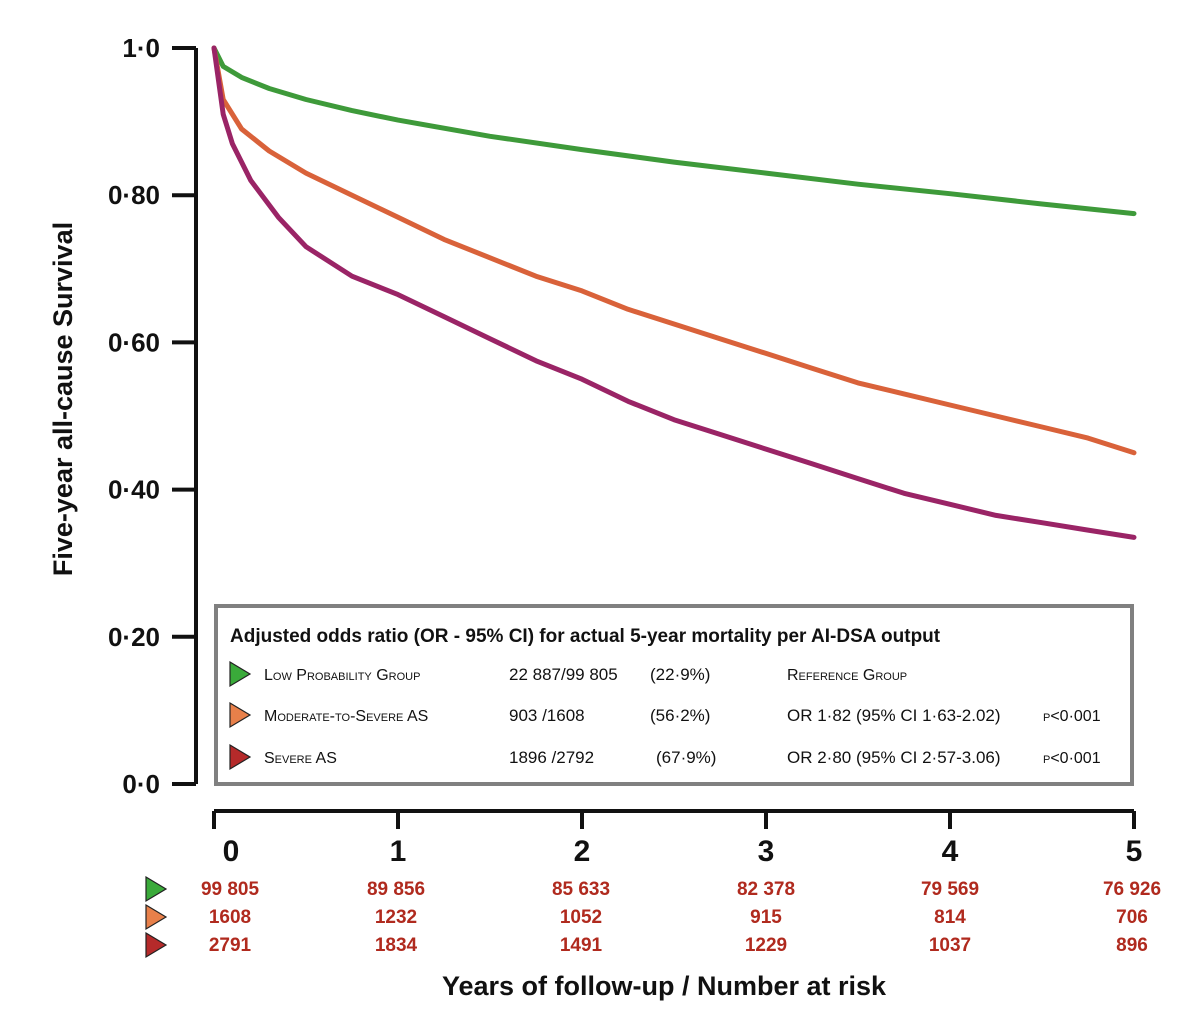 The image size is (1200, 1011). Describe the element at coordinates (134, 195) in the screenshot. I see `y-tick-label: 0·80` at that location.